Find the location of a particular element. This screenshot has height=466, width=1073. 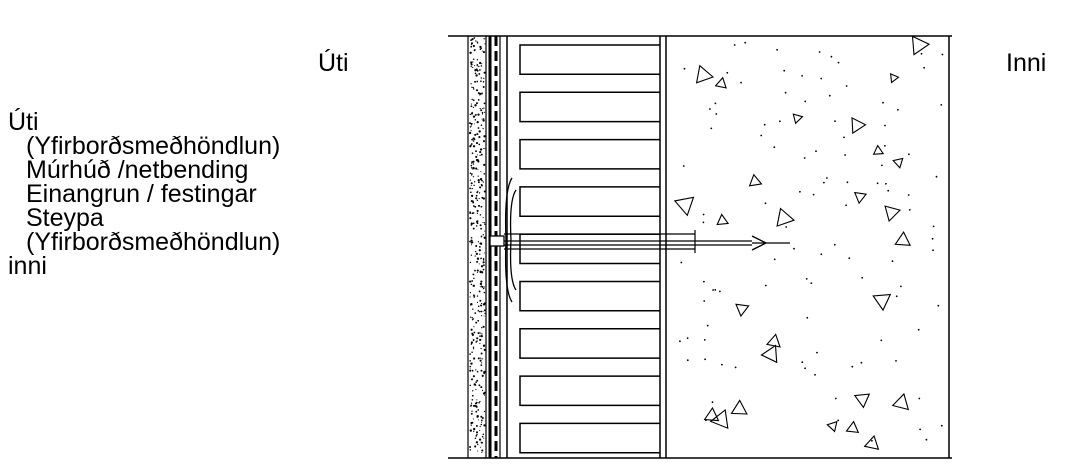

insulation-layer is located at coordinates (586, 247).